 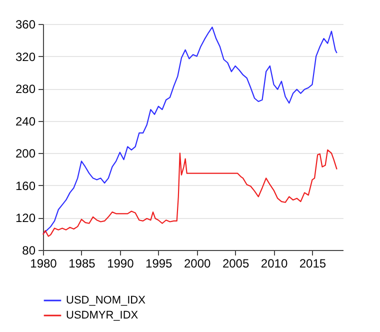 What do you see at coordinates (25, 57) in the screenshot?
I see `y-tick-label: 320` at bounding box center [25, 57].